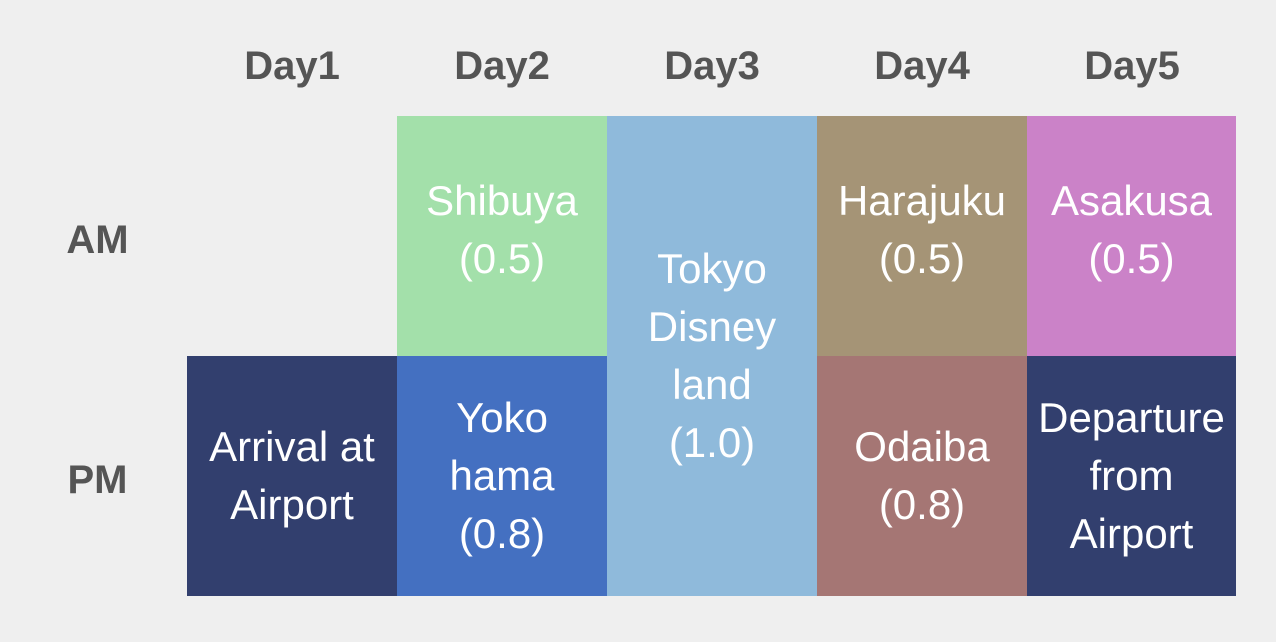  Describe the element at coordinates (292, 476) in the screenshot. I see `cell-arrival: Arrival at Airport` at that location.